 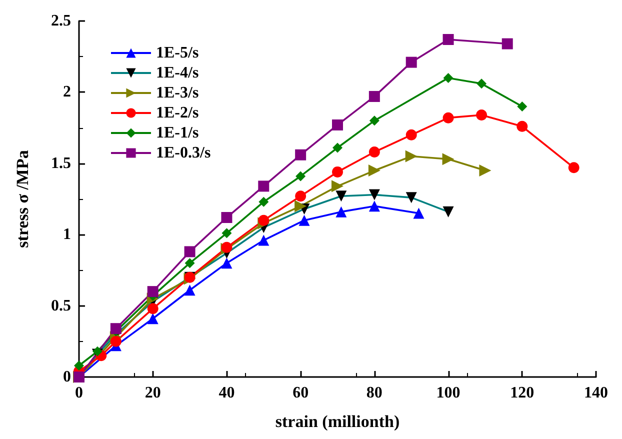 What do you see at coordinates (152, 393) in the screenshot?
I see `x-tick-label: 20` at bounding box center [152, 393].